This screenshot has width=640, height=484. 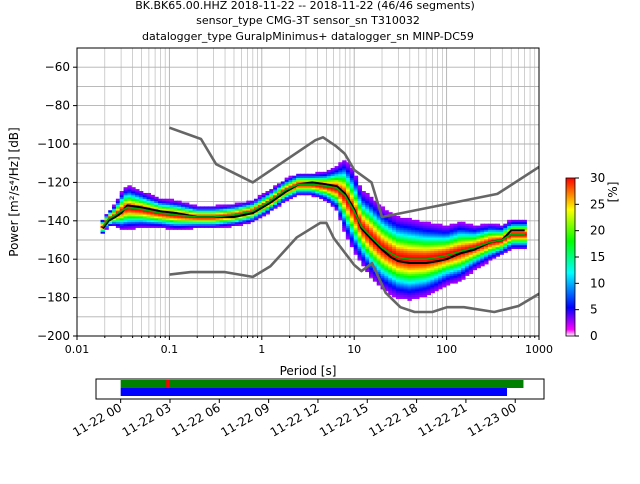 I want to click on timeline-tick-label: 11-22 00, so click(x=97, y=419).